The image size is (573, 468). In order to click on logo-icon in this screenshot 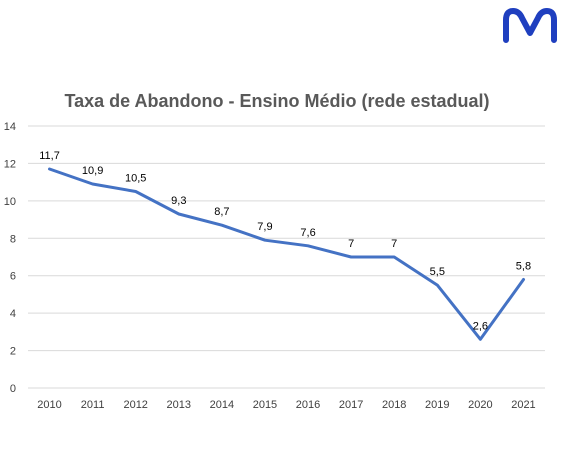, I will do `click(530, 25)`.